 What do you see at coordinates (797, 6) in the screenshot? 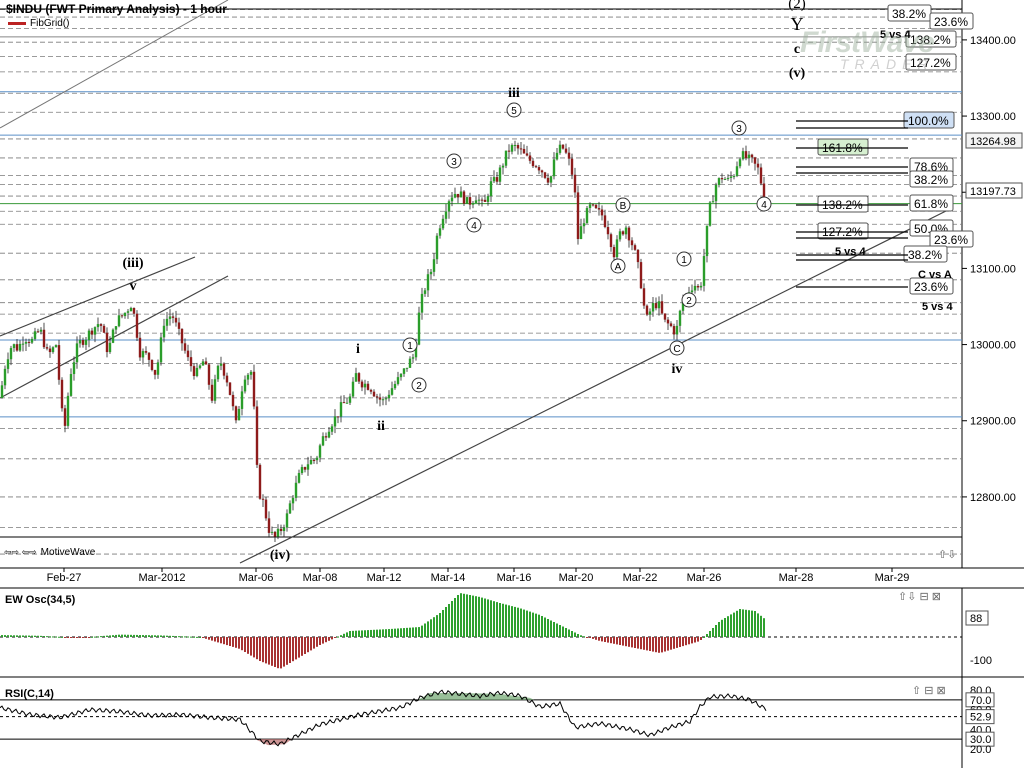
I see `wave-label: (2)` at bounding box center [797, 6].